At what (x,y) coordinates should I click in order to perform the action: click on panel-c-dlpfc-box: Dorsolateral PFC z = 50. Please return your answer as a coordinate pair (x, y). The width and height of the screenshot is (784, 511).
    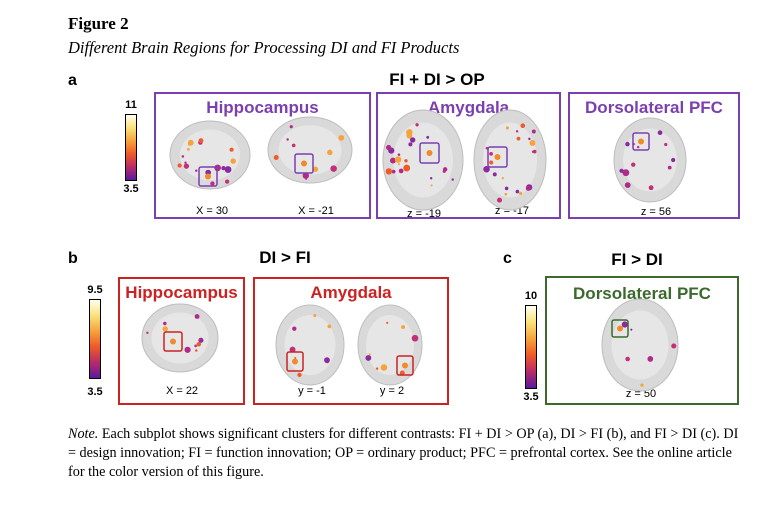
    Looking at the image, I should click on (642, 340).